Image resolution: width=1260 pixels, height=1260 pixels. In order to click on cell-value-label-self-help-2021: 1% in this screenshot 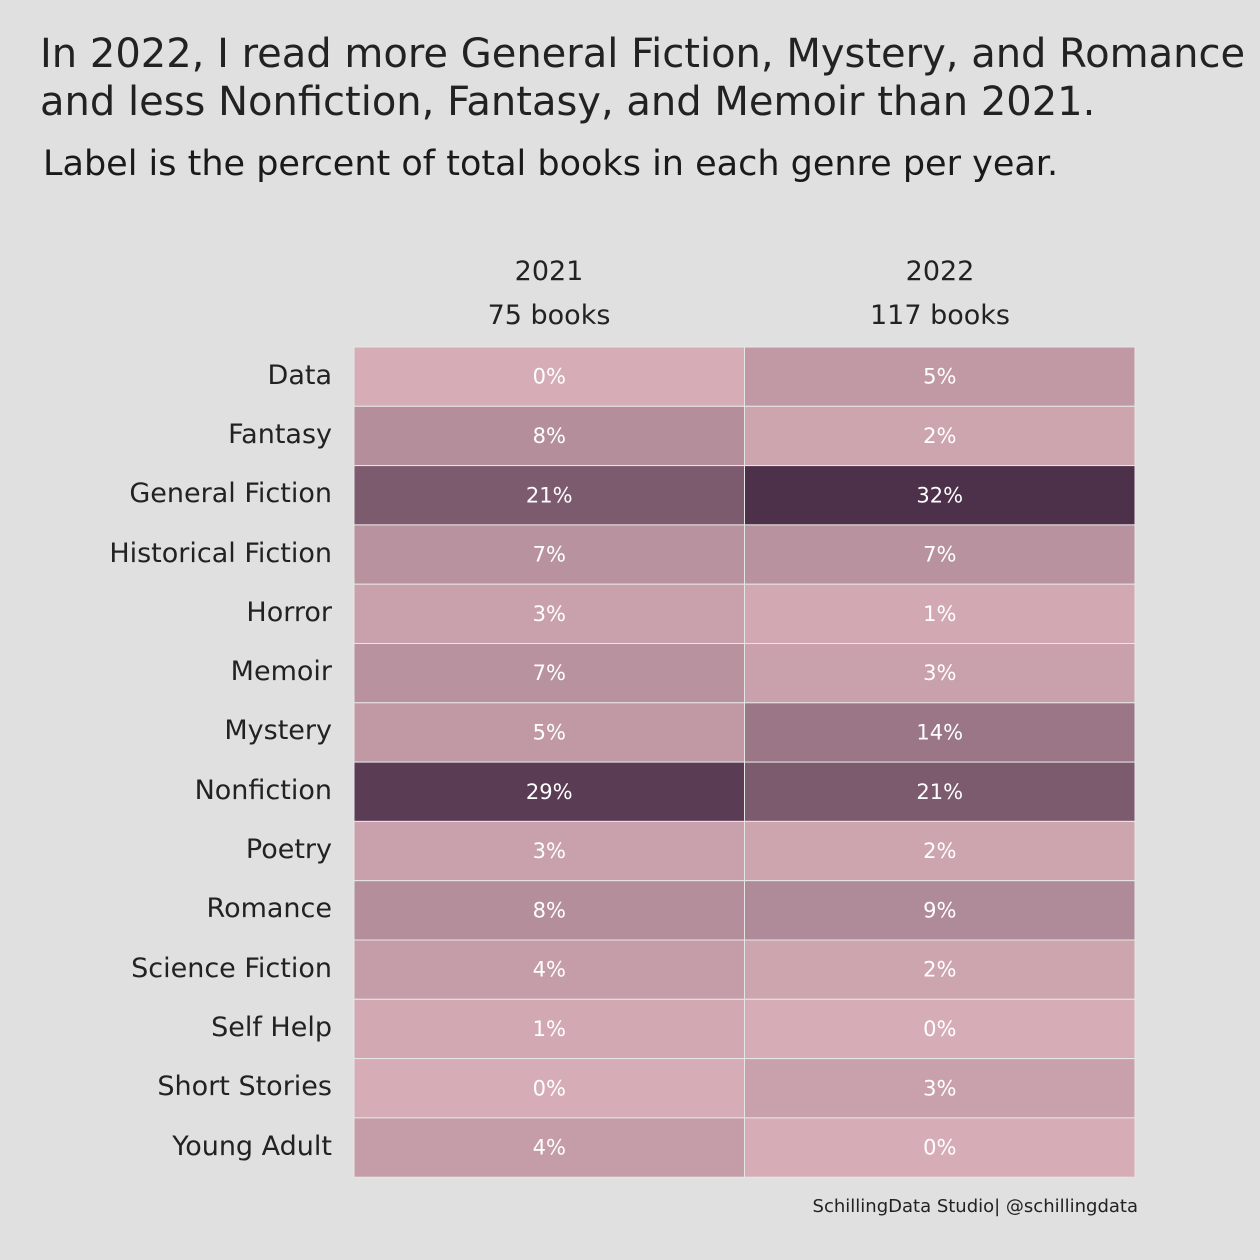, I will do `click(549, 1029)`.